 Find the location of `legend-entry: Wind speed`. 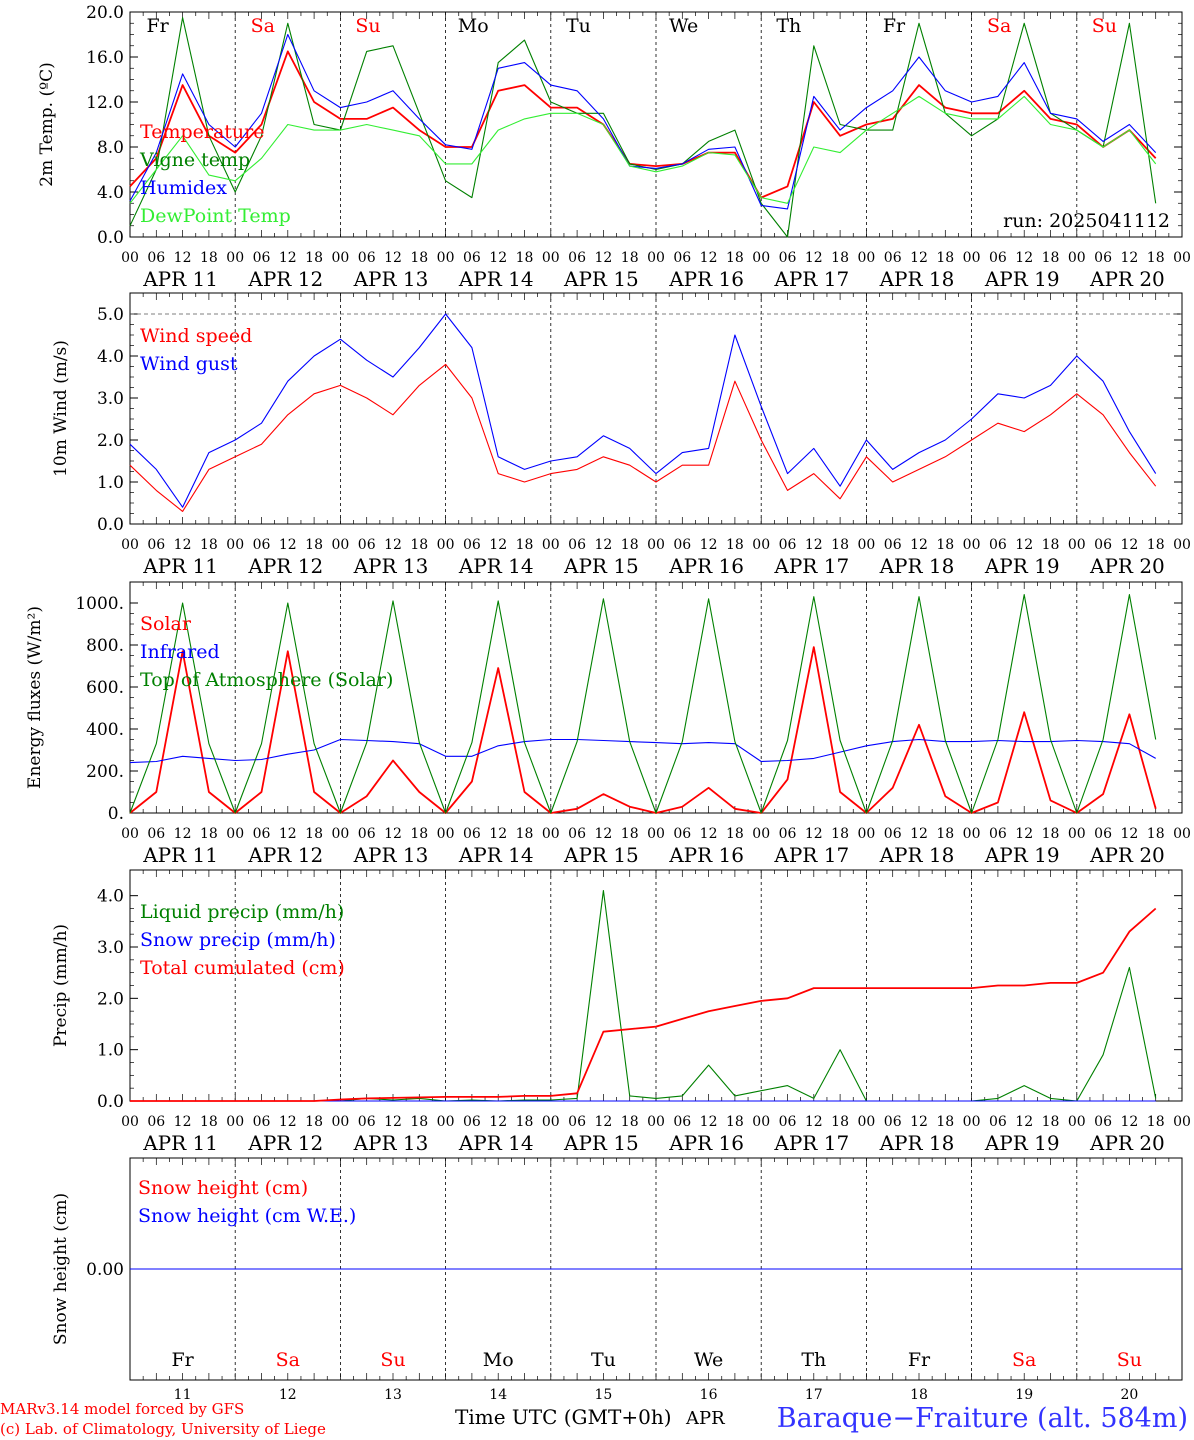

legend-entry: Wind speed is located at coordinates (196, 336).